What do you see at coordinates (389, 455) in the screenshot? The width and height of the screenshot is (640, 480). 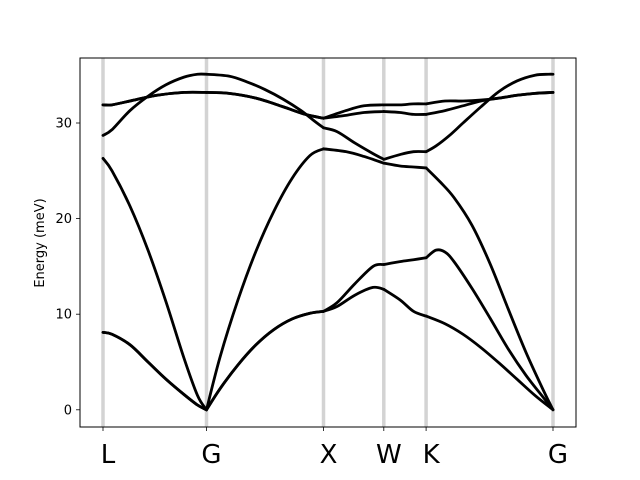 I see `x-tick-label-3: W` at bounding box center [389, 455].